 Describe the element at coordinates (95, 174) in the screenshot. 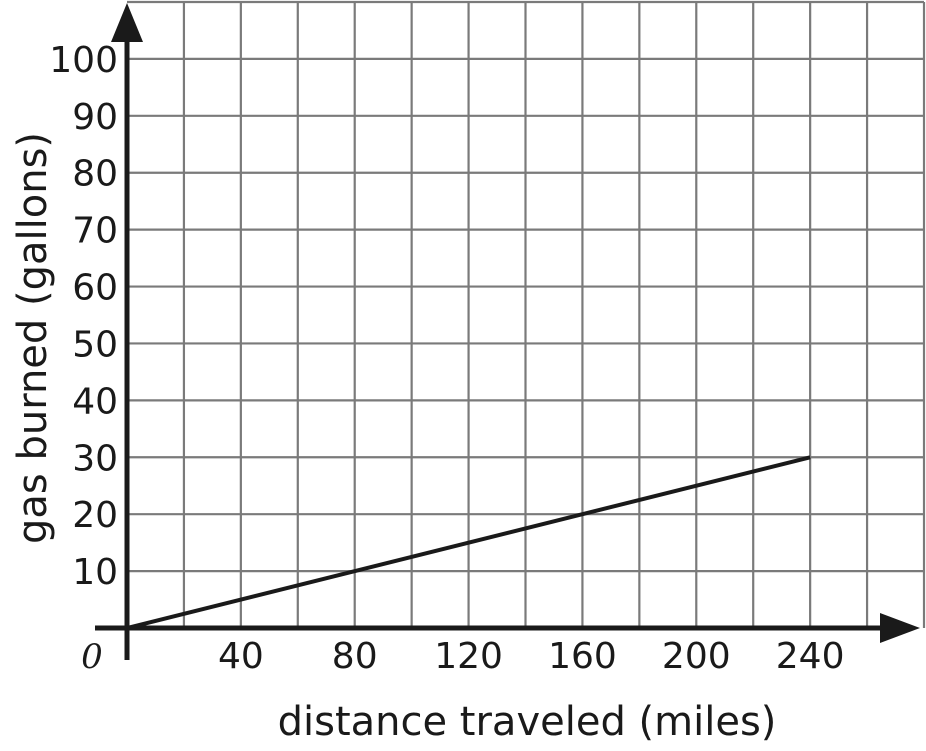

I see `y-tick-label: 80` at that location.